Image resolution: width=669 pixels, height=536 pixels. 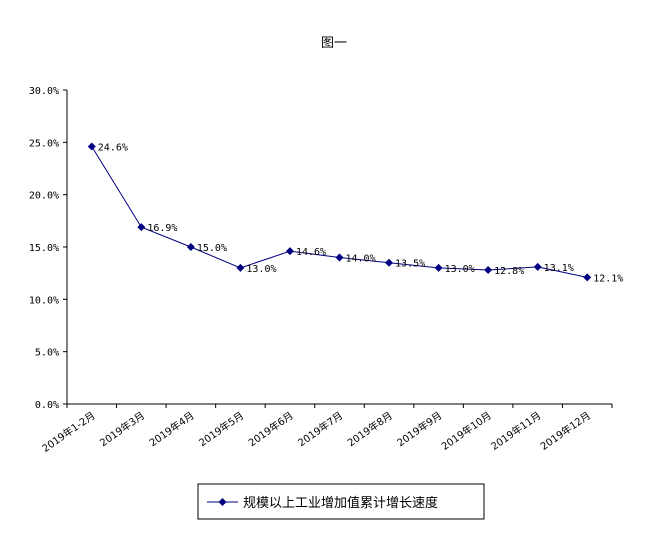 I want to click on y-tick-label: 5.0%, so click(x=47, y=353).